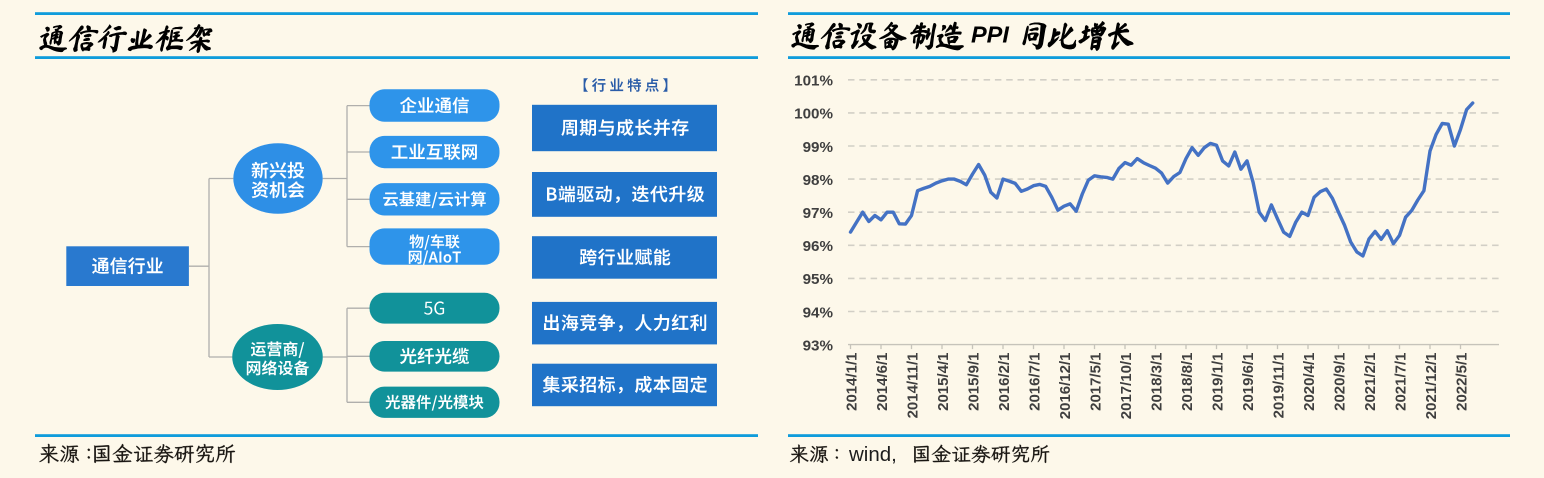  Describe the element at coordinates (1218, 382) in the screenshot. I see `svg-text: 2019/1/1` at that location.